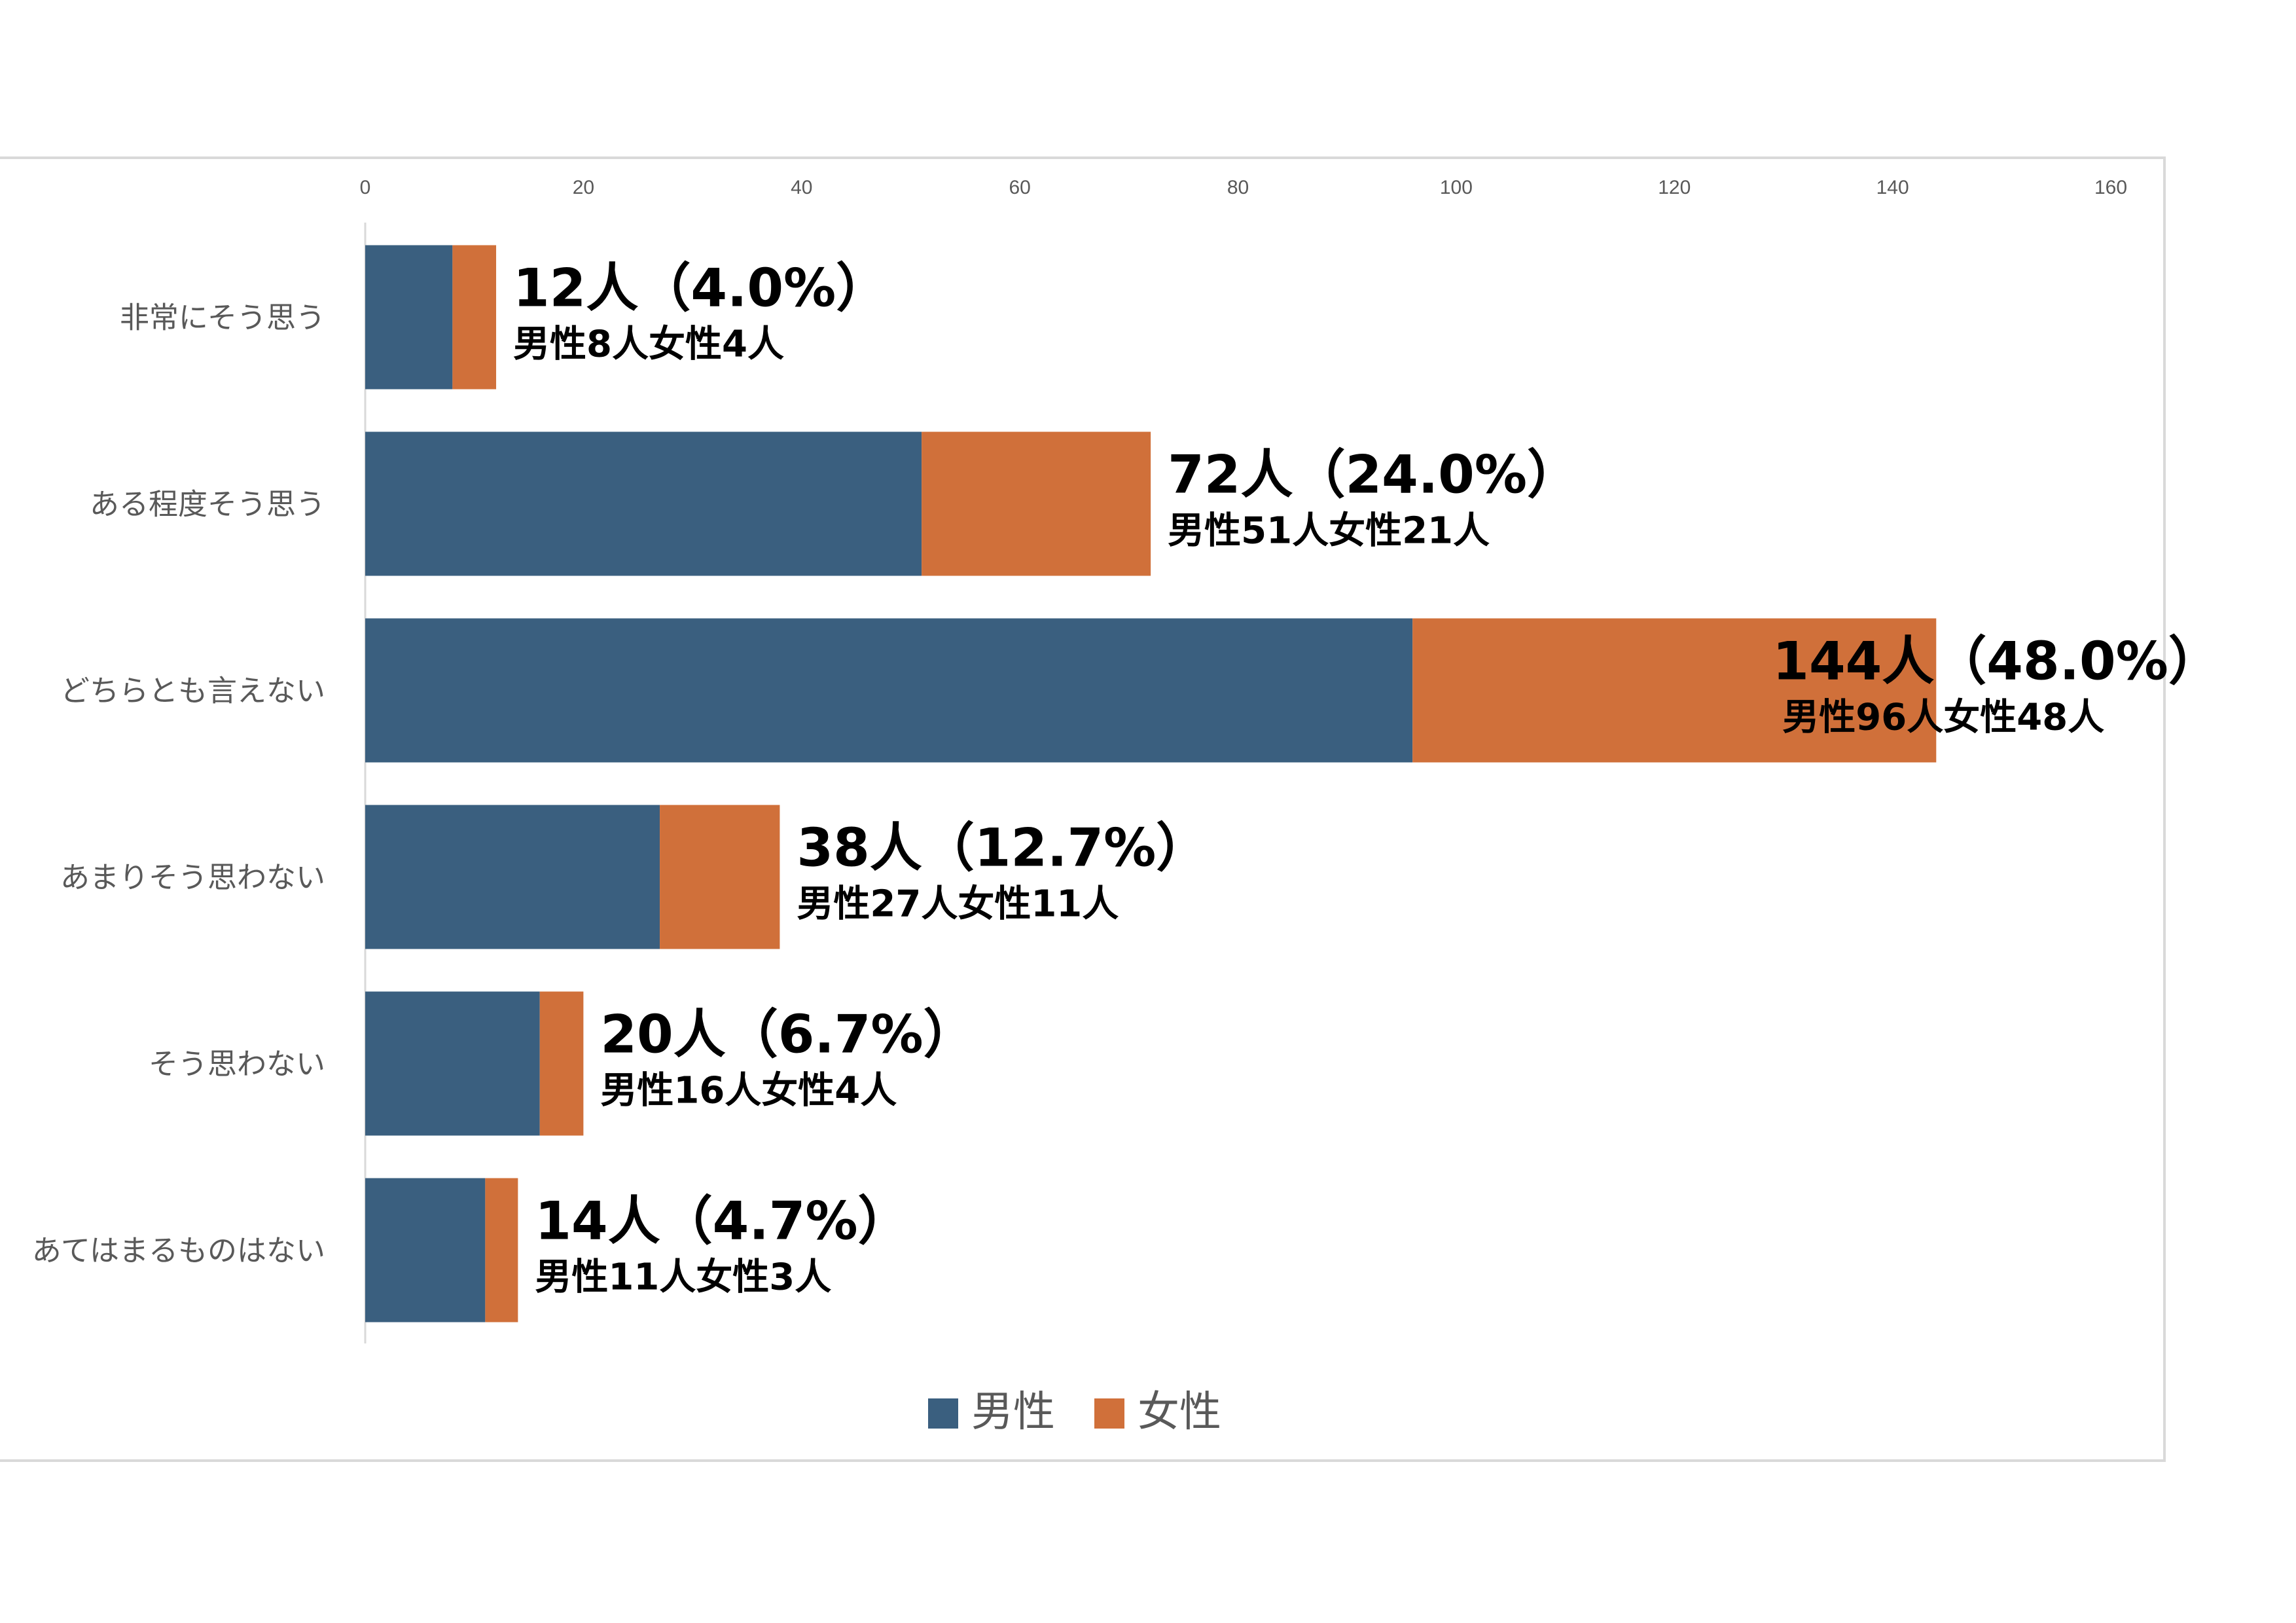 The height and width of the screenshot is (1623, 2296). Describe the element at coordinates (1179, 1412) in the screenshot. I see `legend-label-female: 女性` at that location.